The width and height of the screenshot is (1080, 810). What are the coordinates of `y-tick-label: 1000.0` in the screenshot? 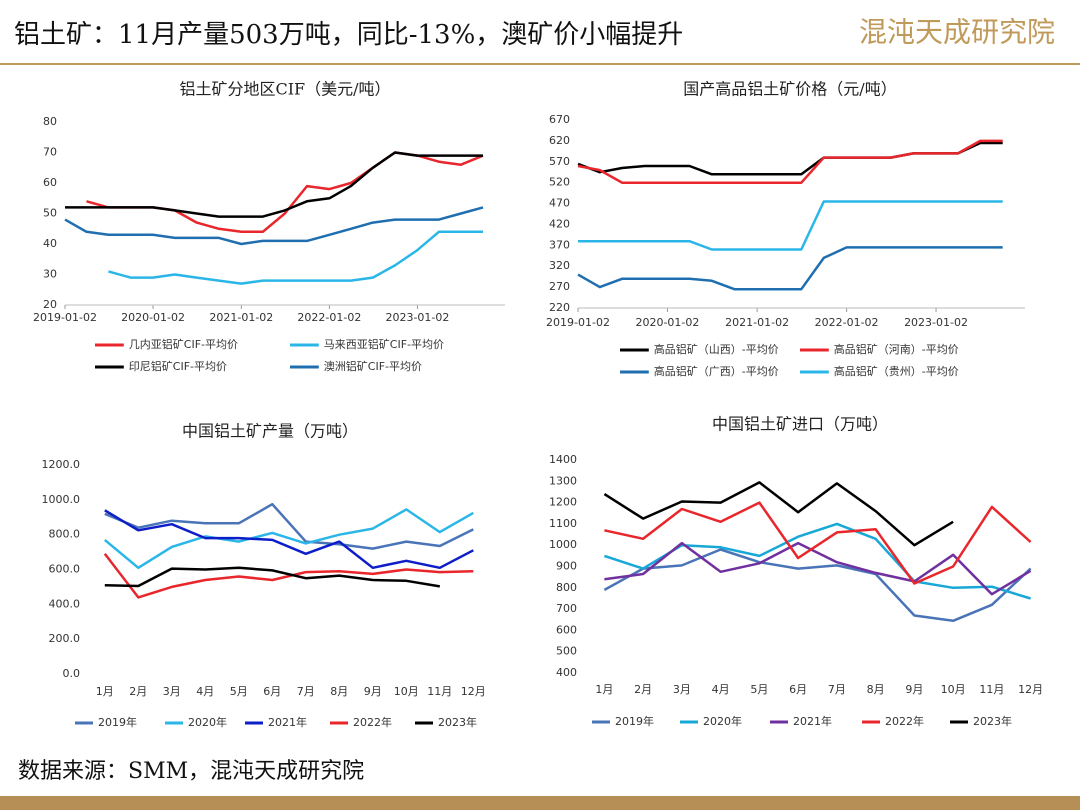 It's located at (61, 499).